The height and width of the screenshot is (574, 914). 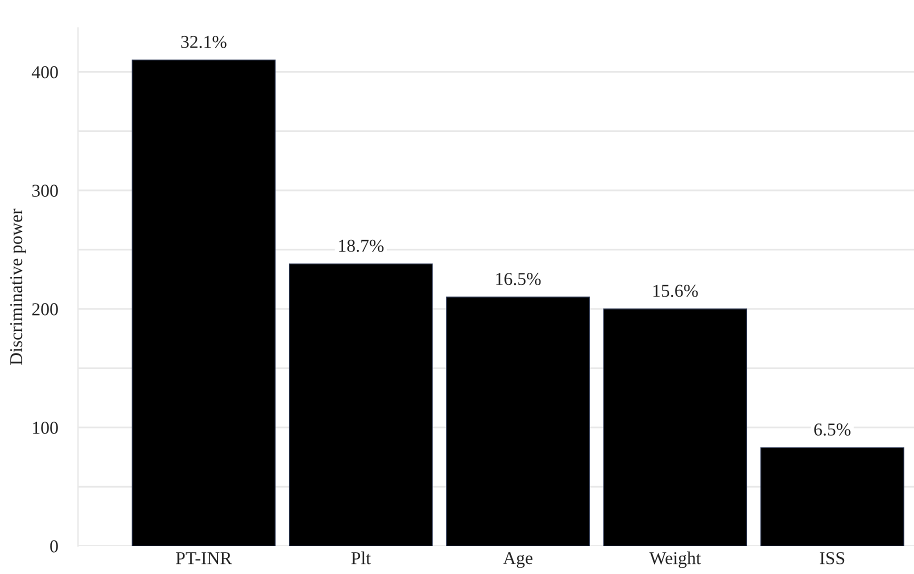 I want to click on annotation: 15.6%, so click(x=675, y=291).